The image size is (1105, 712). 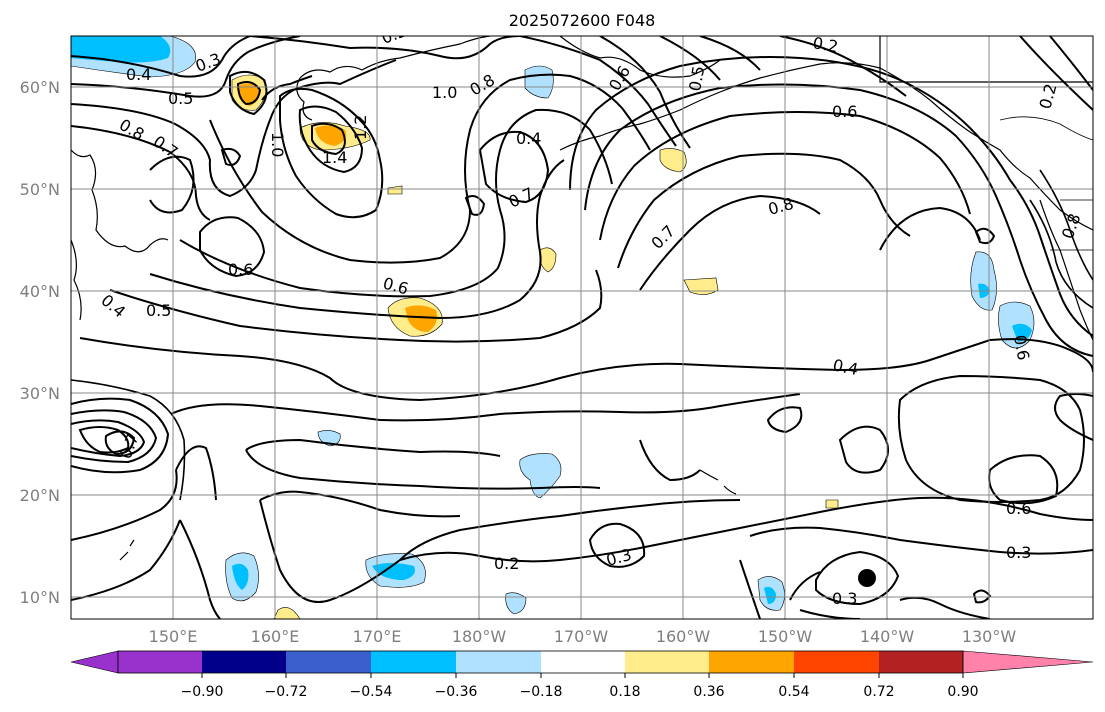 What do you see at coordinates (40, 495) in the screenshot?
I see `lat-label: 20°N` at bounding box center [40, 495].